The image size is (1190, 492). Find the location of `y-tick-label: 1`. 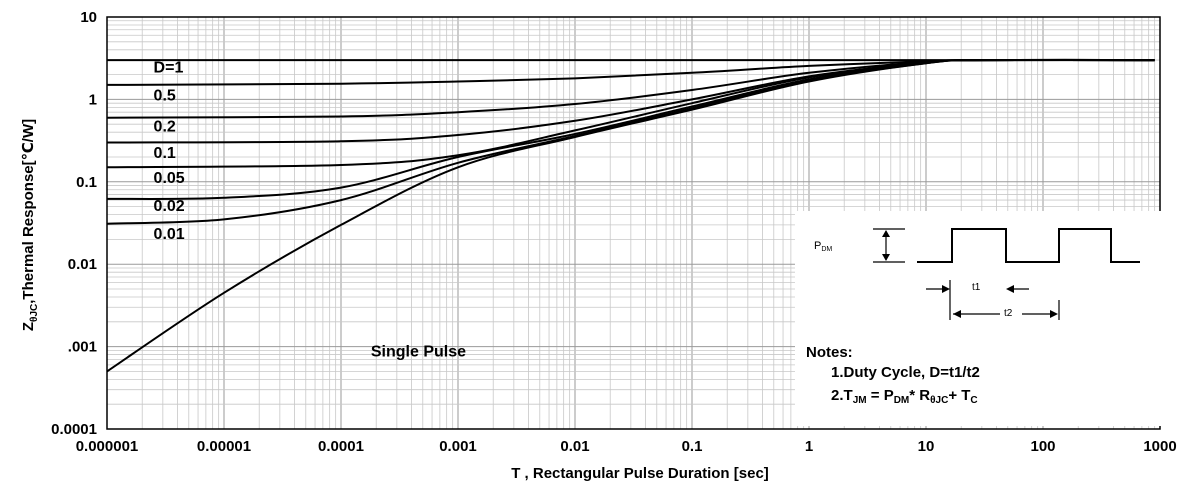

y-tick-label: 1 is located at coordinates (93, 99).